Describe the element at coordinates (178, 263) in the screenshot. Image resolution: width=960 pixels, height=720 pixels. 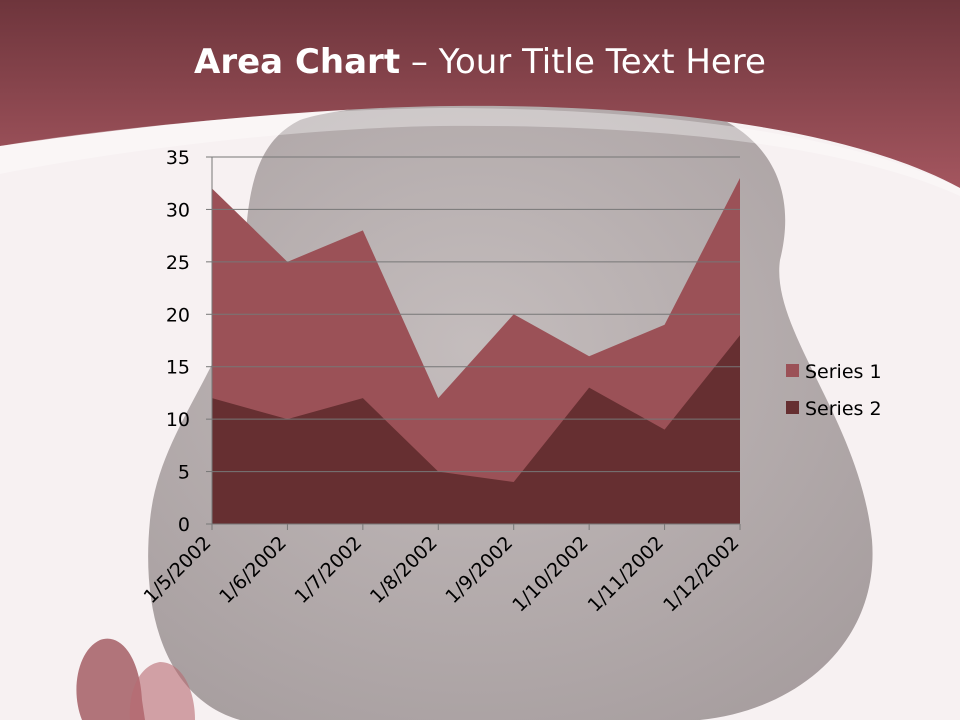
I see `y-tick-label: 25` at that location.